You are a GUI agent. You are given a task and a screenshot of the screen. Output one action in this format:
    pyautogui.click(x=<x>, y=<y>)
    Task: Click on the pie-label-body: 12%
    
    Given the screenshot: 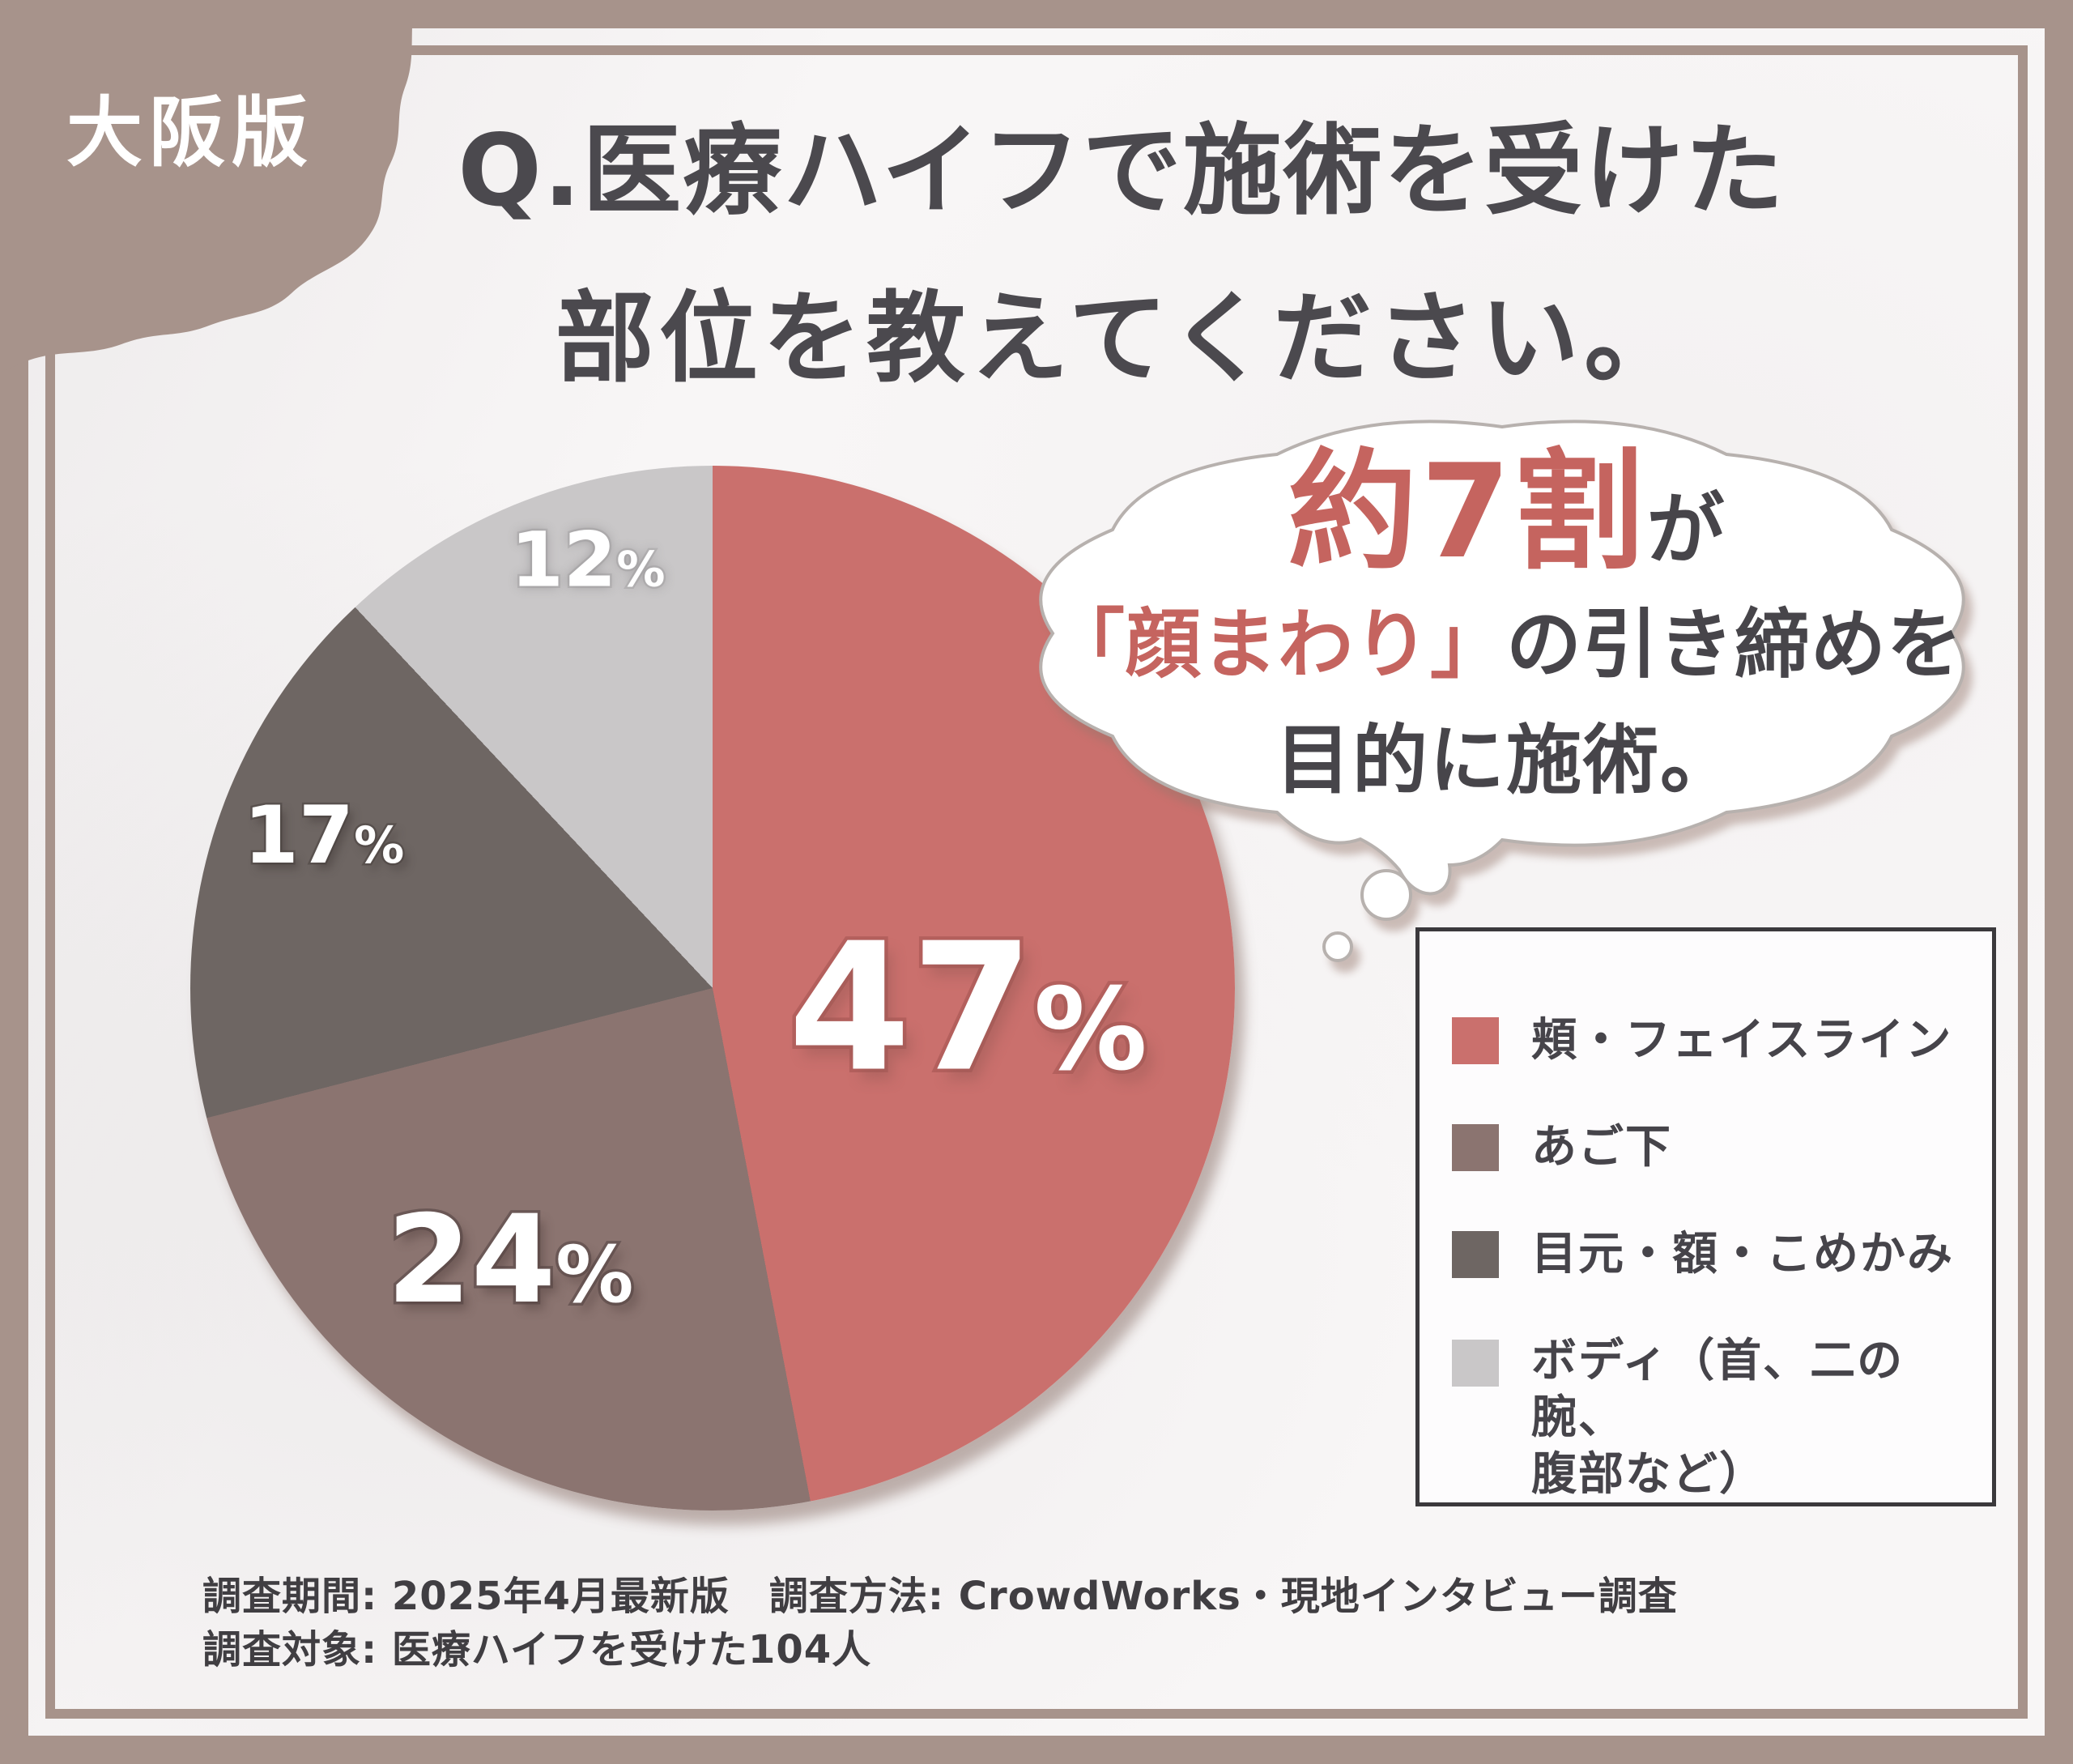 What is the action you would take?
    pyautogui.click(x=588, y=560)
    